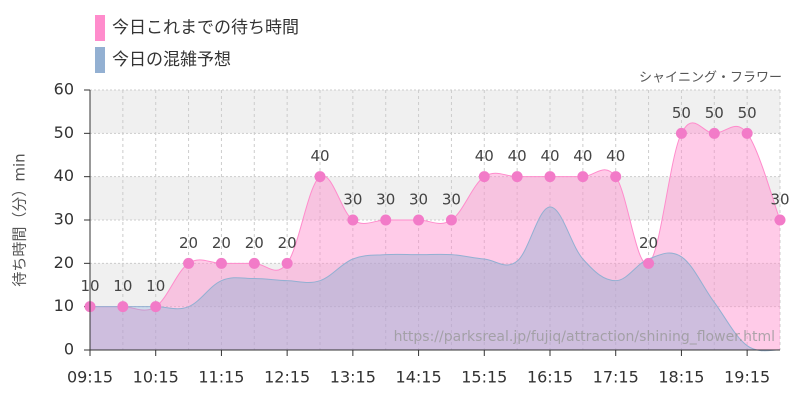 Image resolution: width=800 pixels, height=400 pixels. Describe the element at coordinates (64, 175) in the screenshot. I see `y-tick-label: 40` at that location.